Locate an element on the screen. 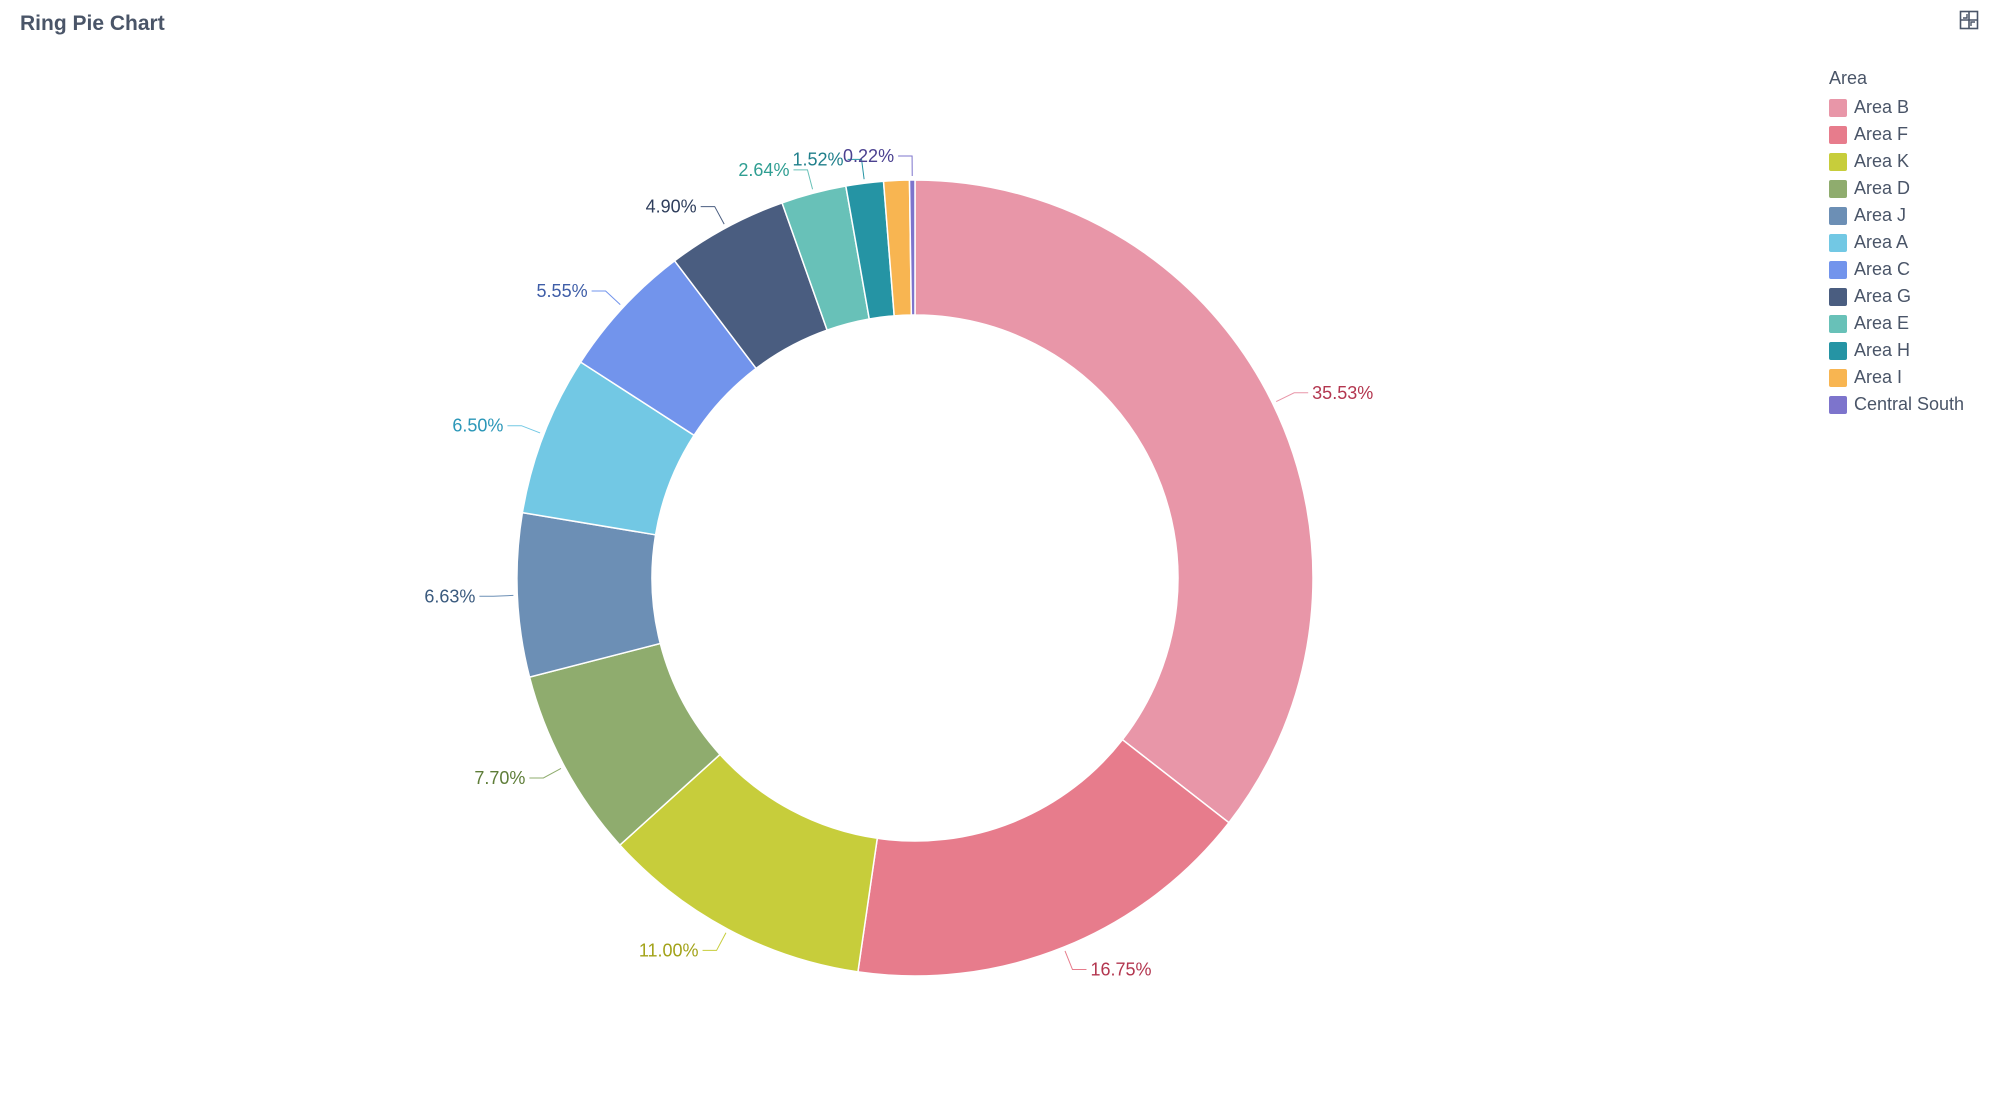 This screenshot has height=1111, width=1993. legend-label: Area B is located at coordinates (1882, 107).